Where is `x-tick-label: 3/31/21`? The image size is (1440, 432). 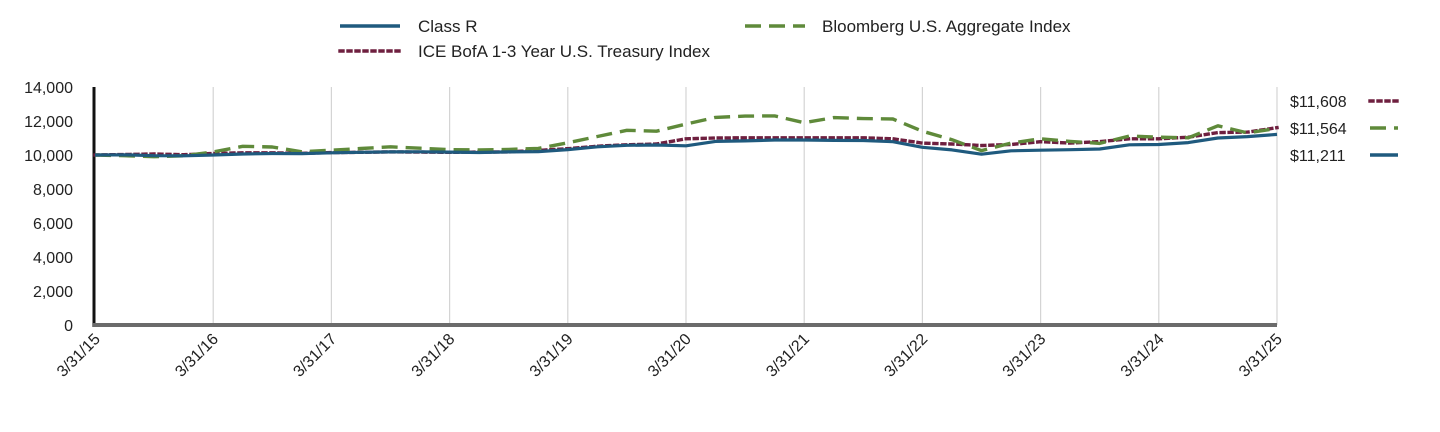 x-tick-label: 3/31/21 is located at coordinates (788, 356).